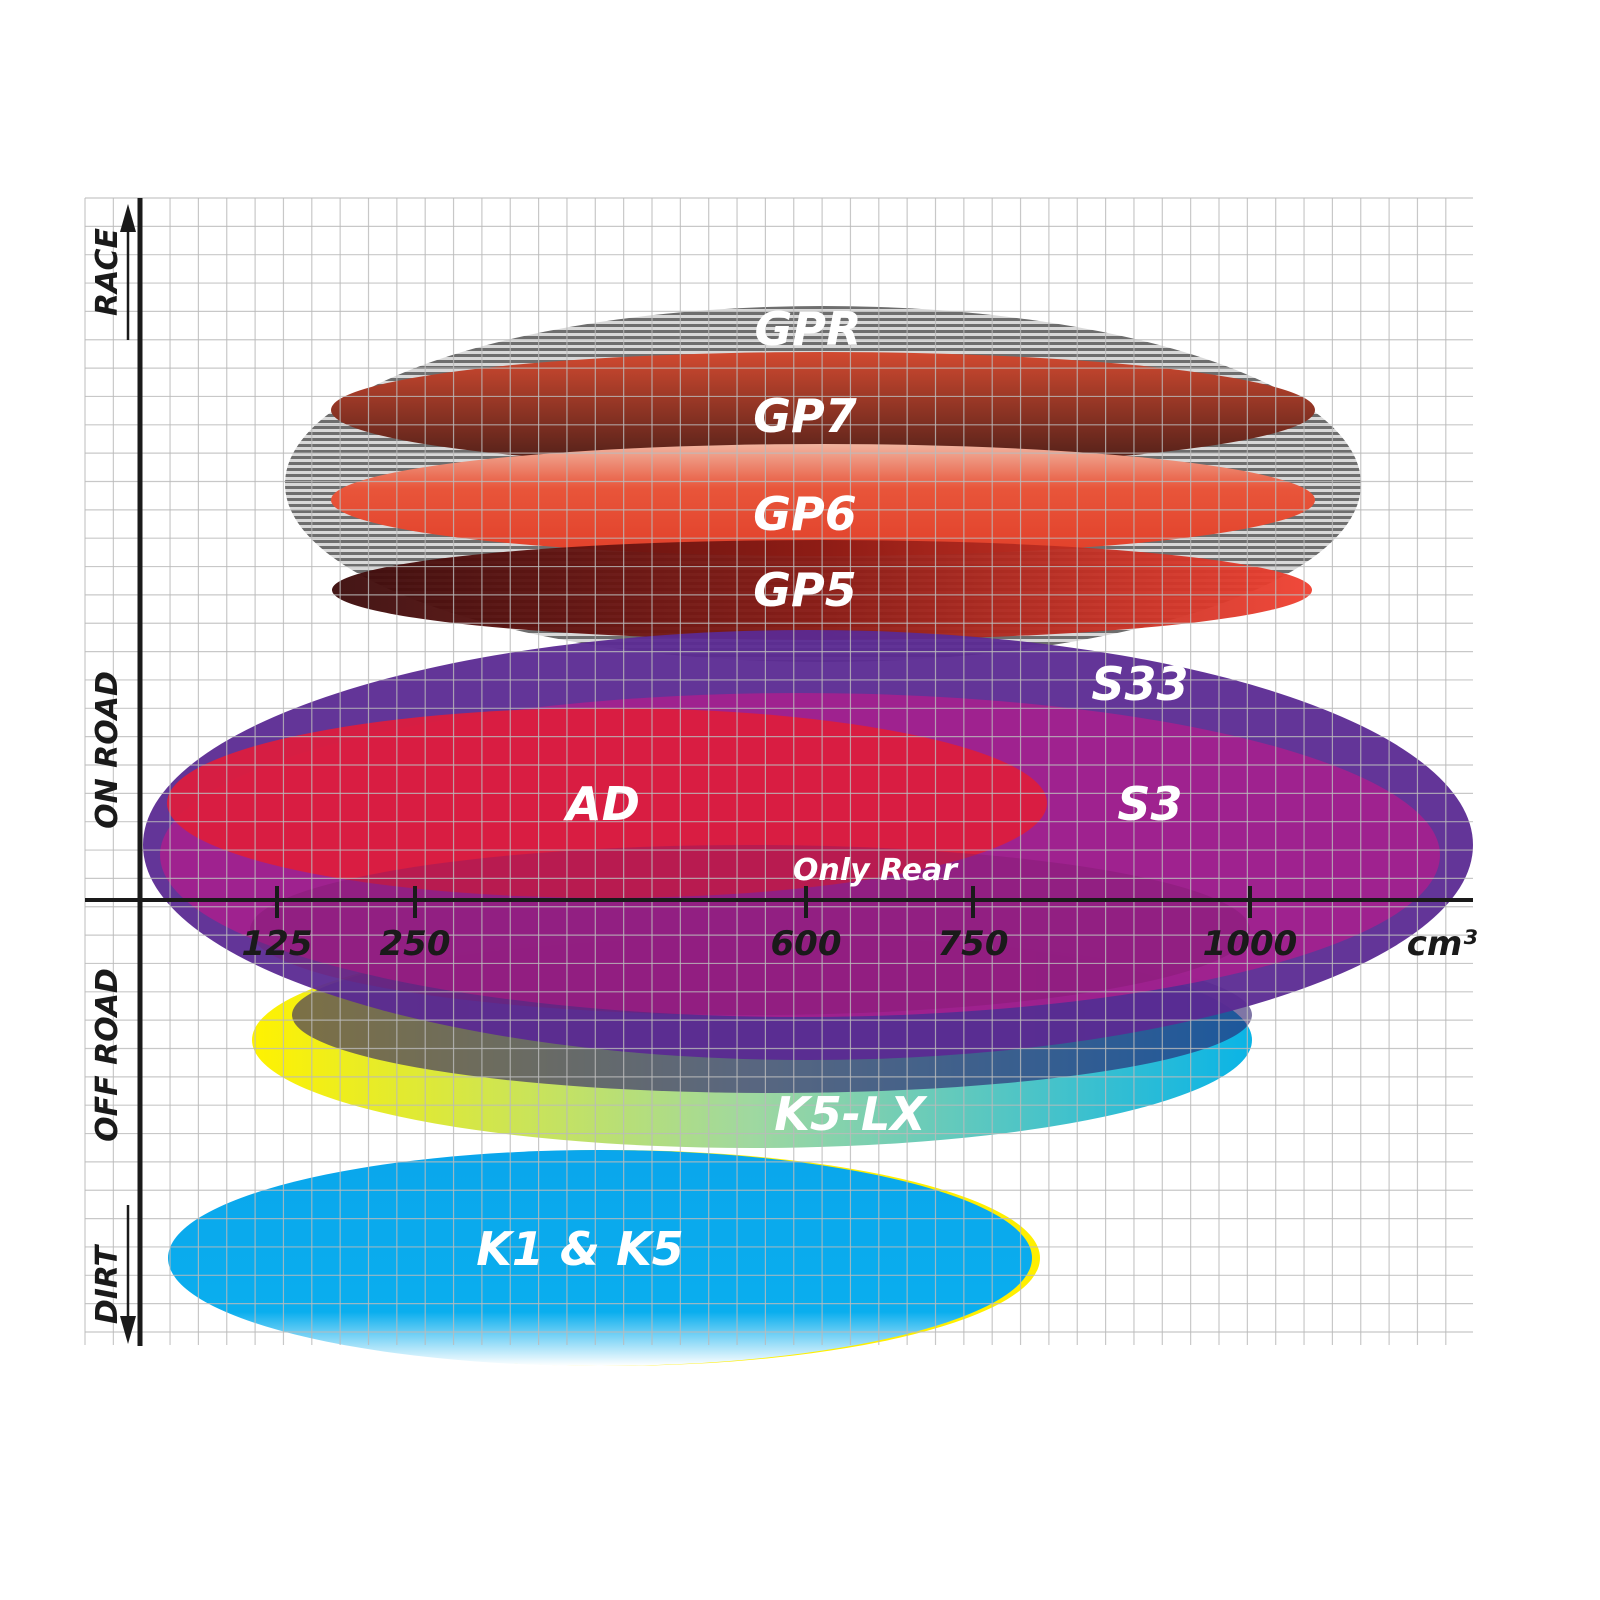 The image size is (1600, 1600). Describe the element at coordinates (277, 944) in the screenshot. I see `x-tick-label: 125` at that location.